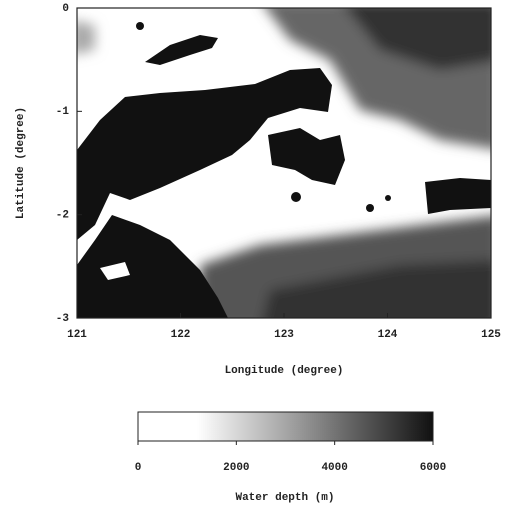  I want to click on colorbar, so click(285, 426).